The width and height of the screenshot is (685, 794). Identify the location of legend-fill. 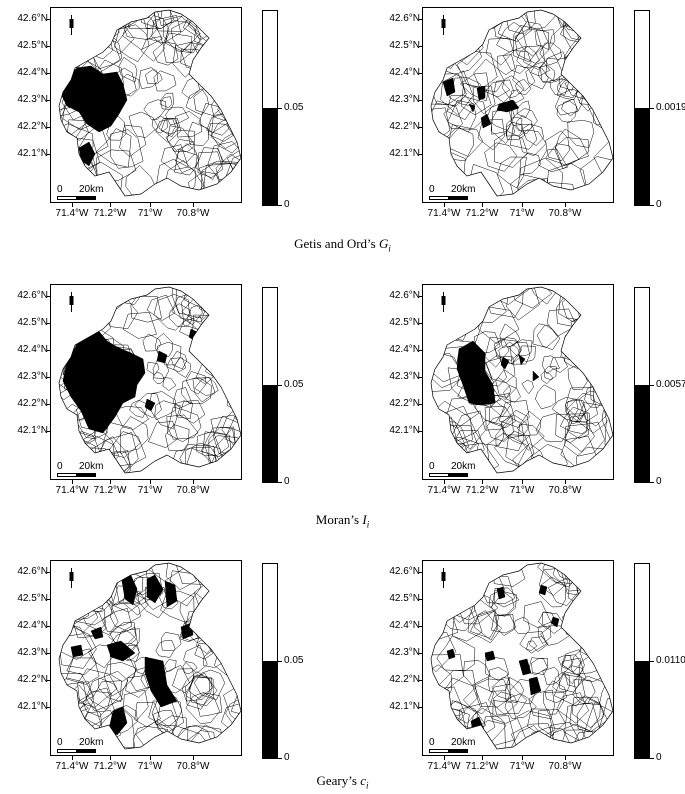
(642, 433).